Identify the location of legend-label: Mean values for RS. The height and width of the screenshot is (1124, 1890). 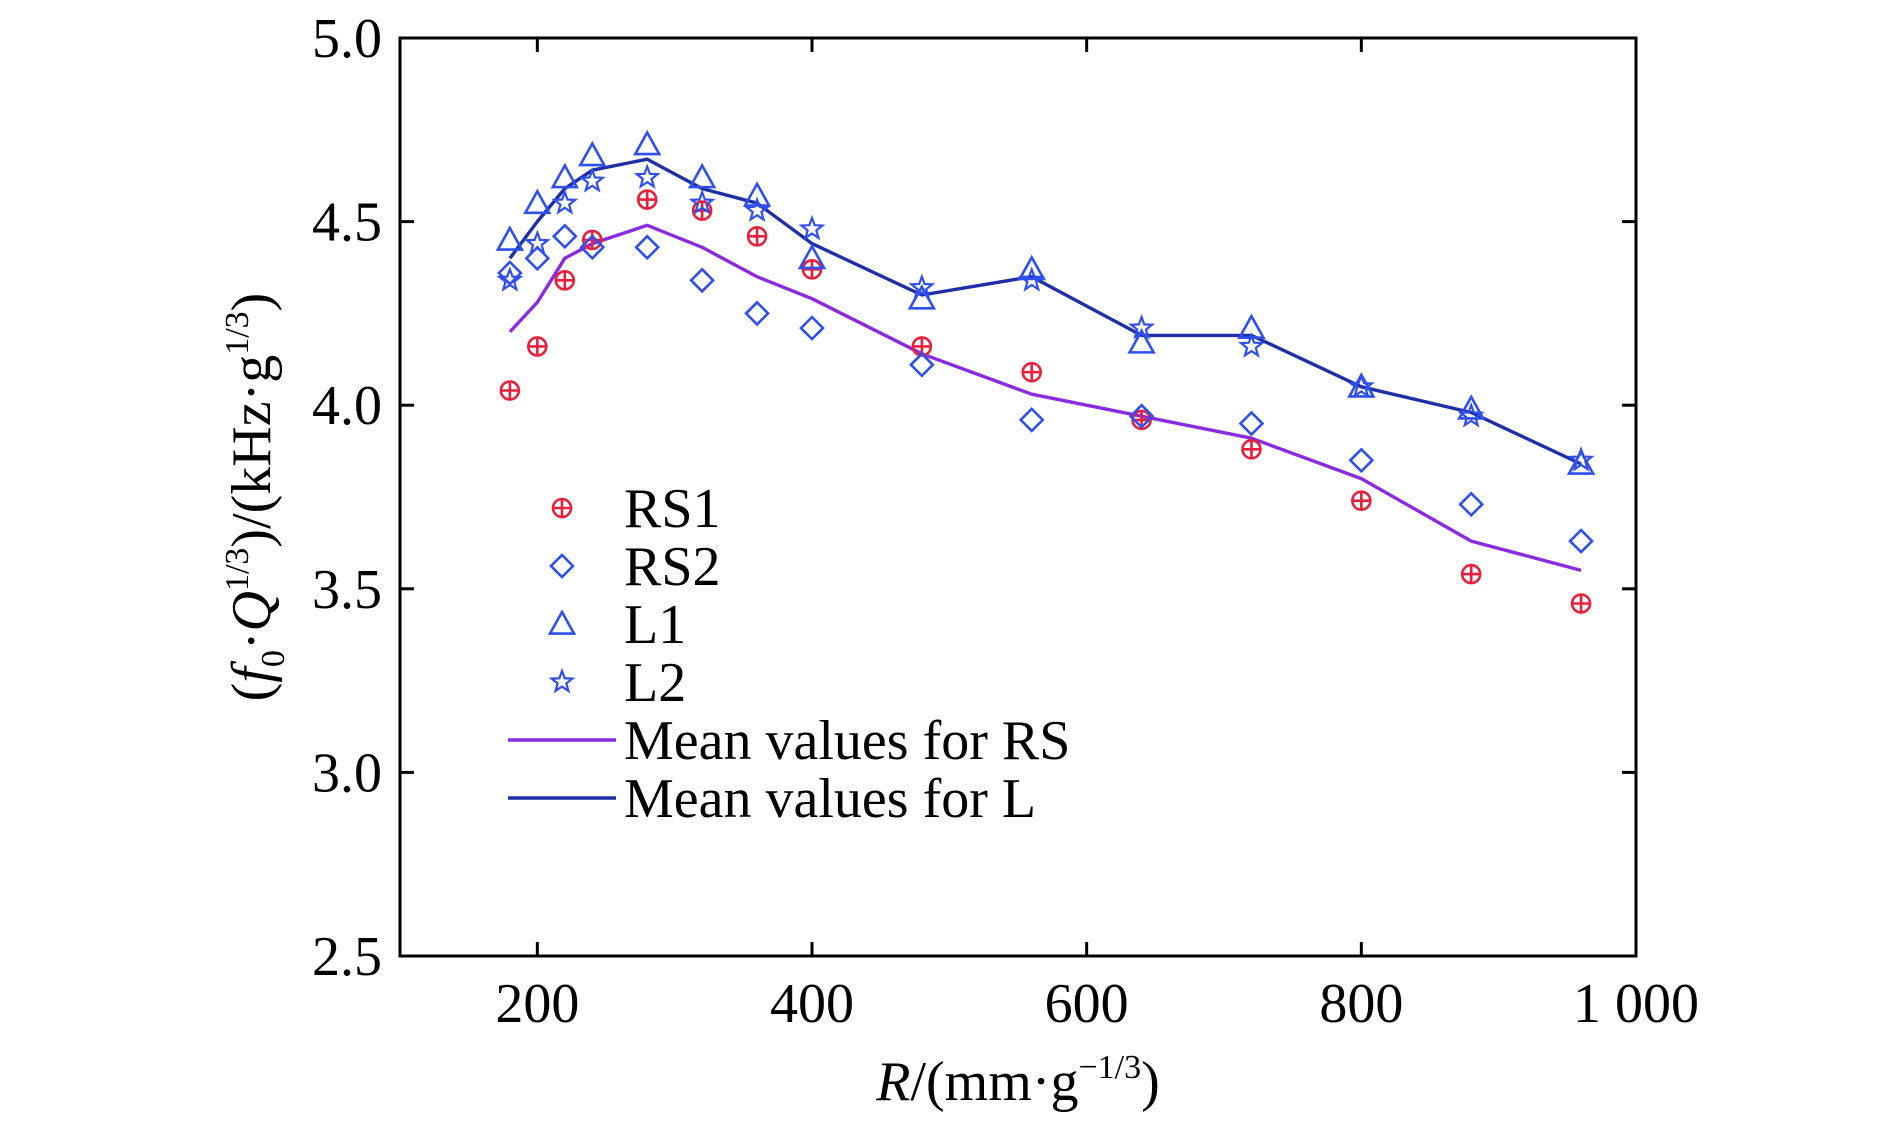
(847, 741).